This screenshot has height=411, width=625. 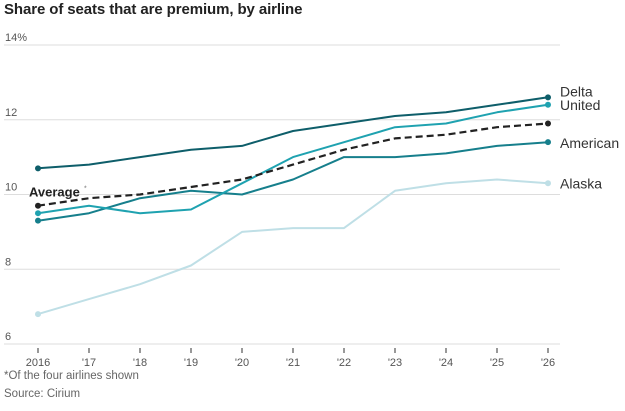 I want to click on x-tick-label: '25, so click(x=497, y=363).